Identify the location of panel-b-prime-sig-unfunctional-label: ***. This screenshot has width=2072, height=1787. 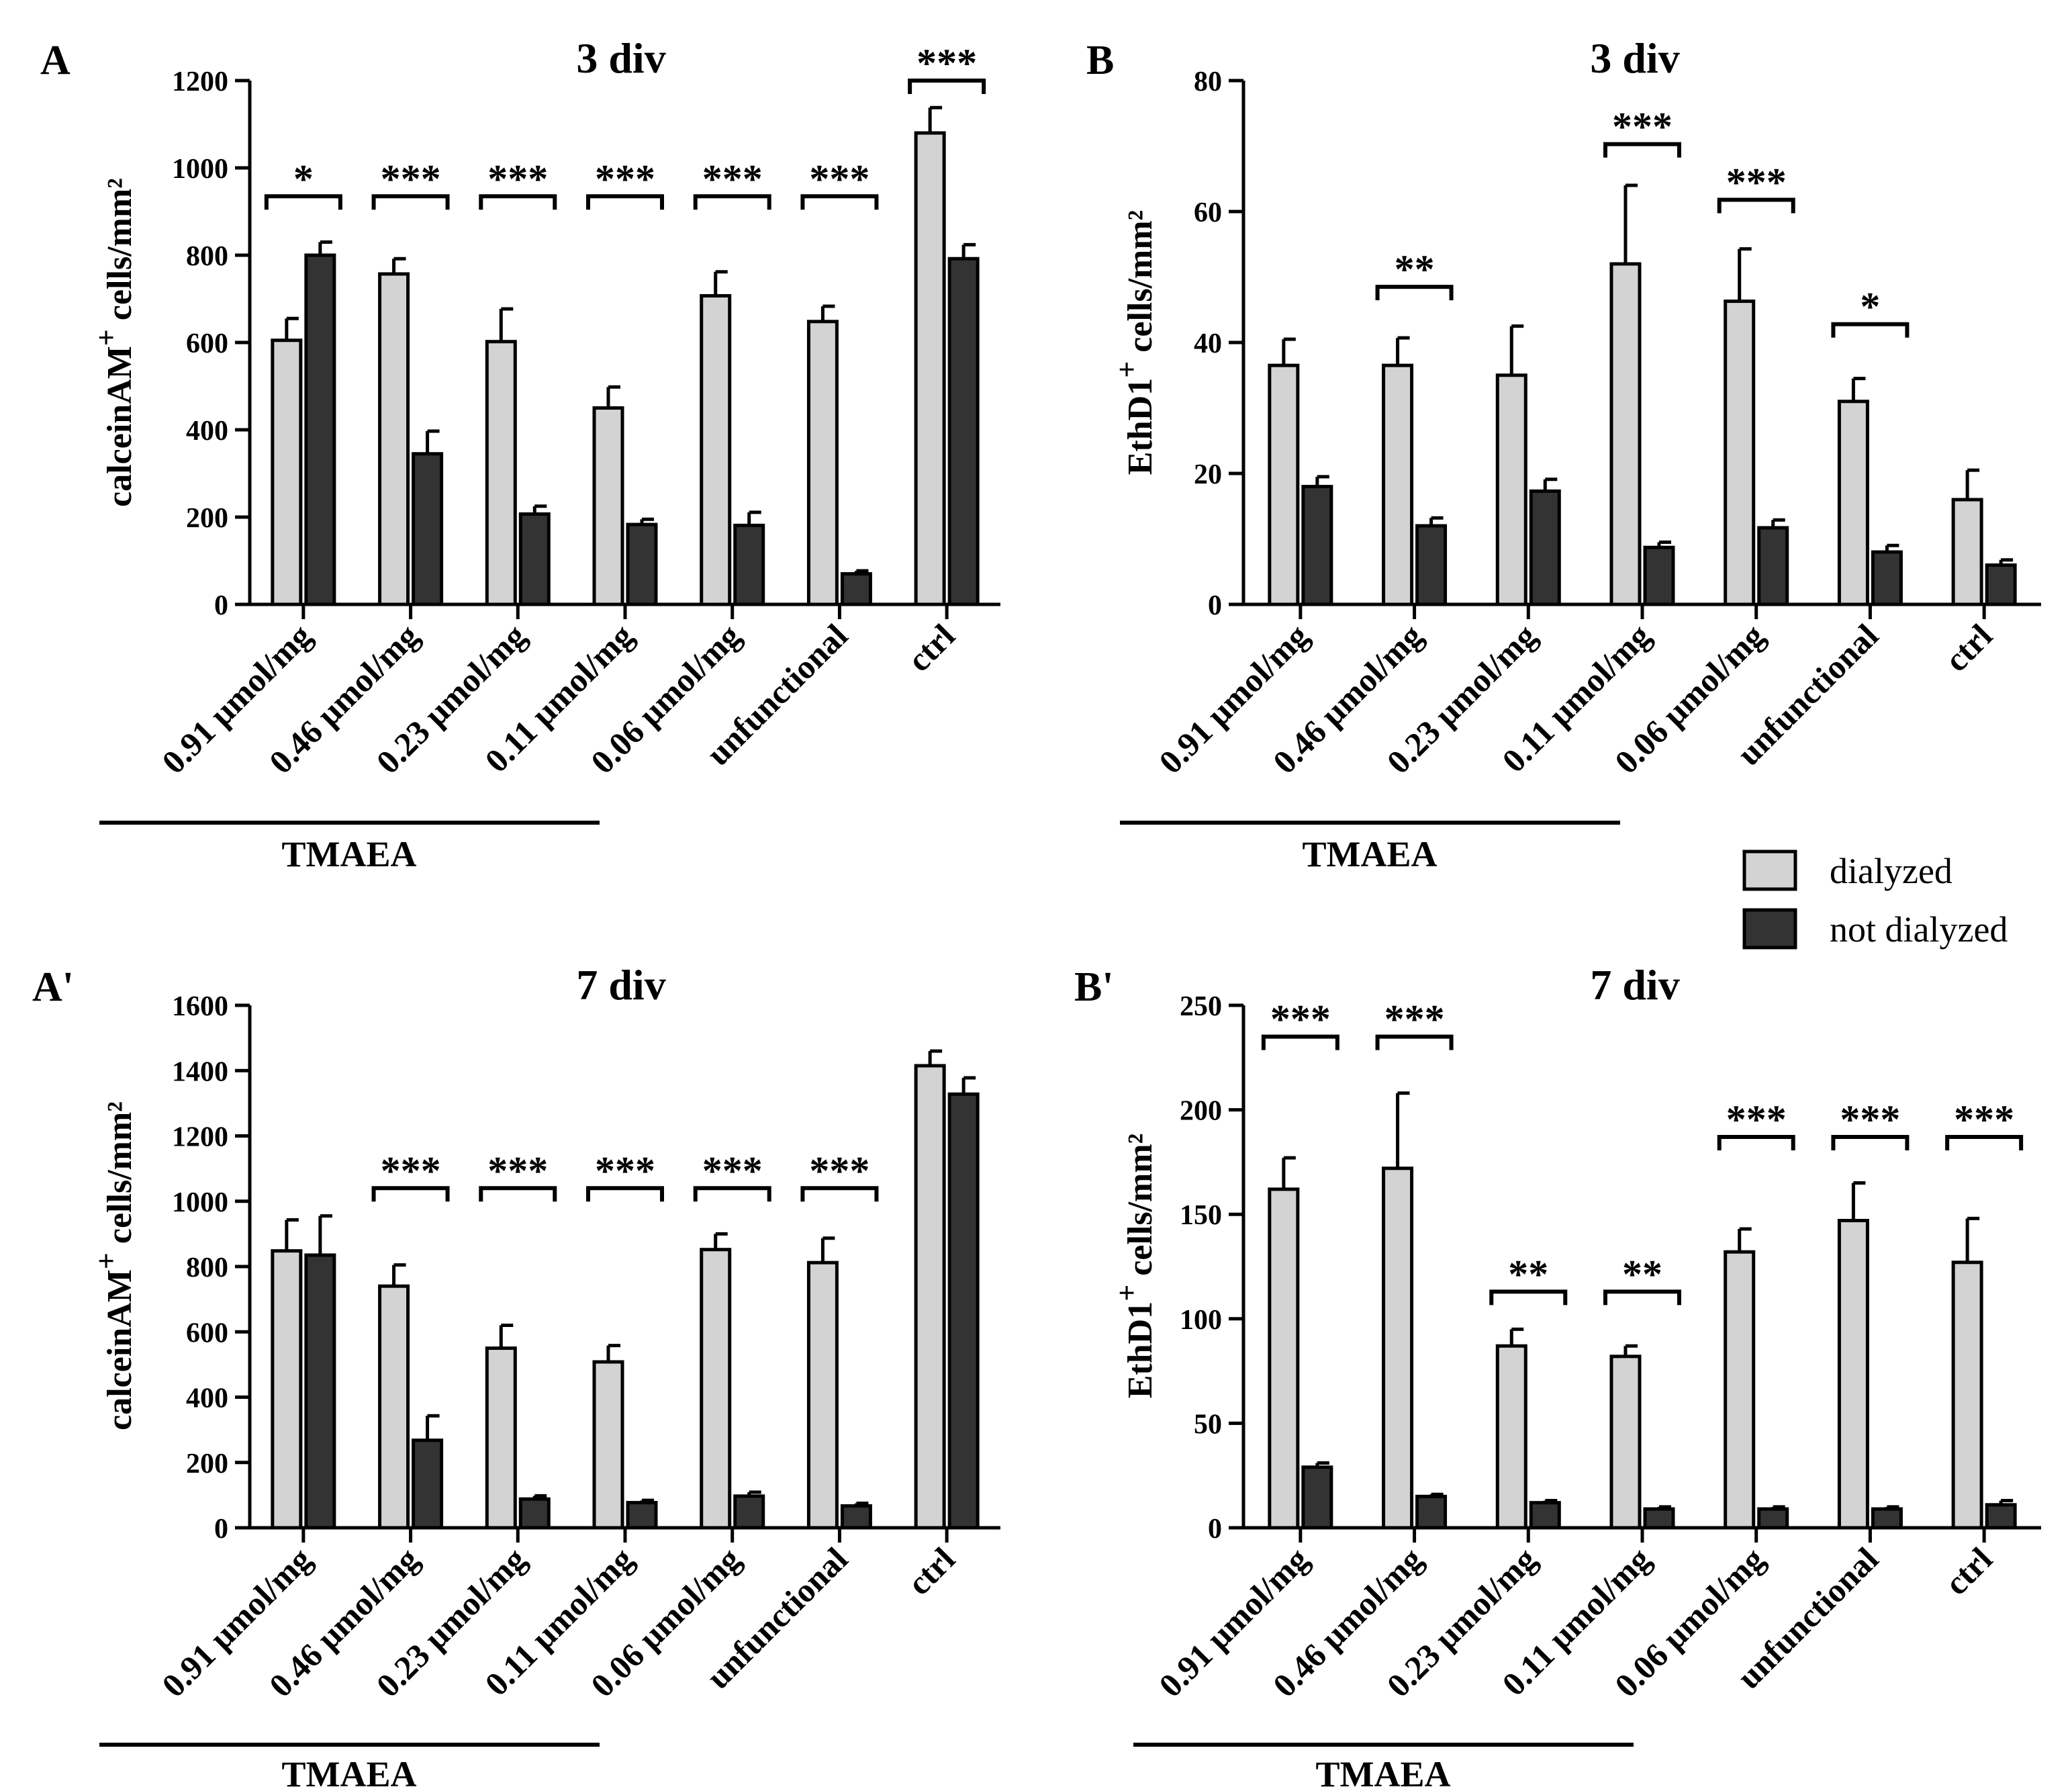
(1870, 1119).